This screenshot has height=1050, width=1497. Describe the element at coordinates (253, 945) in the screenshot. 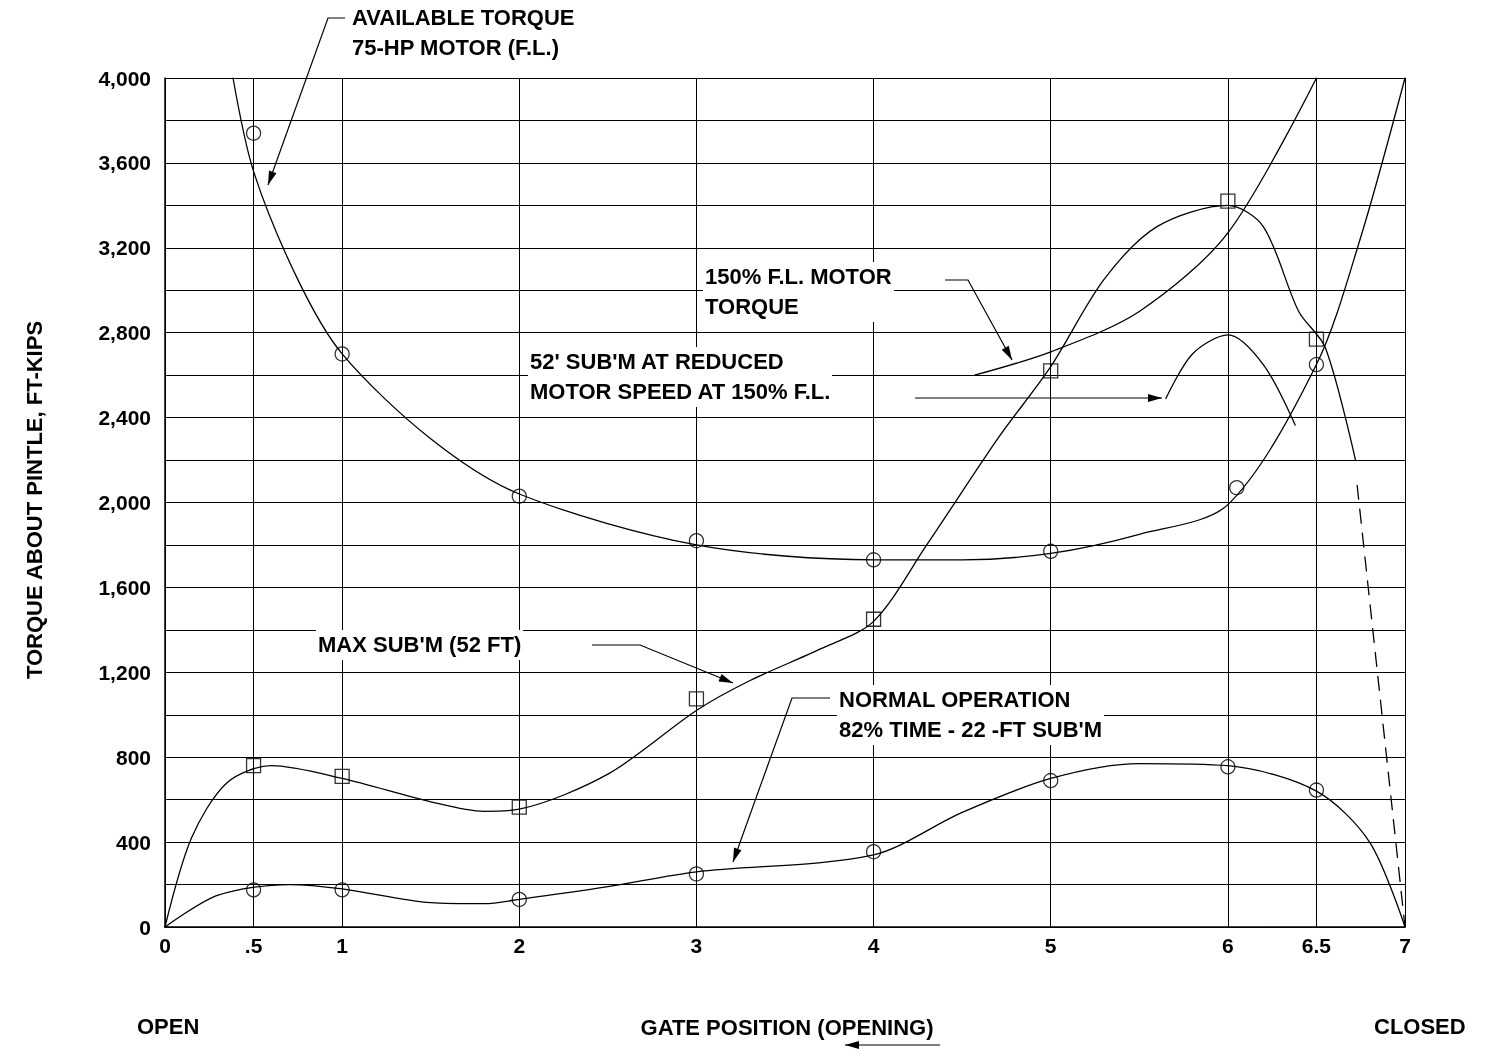

I see `x-tick-label: .5` at that location.